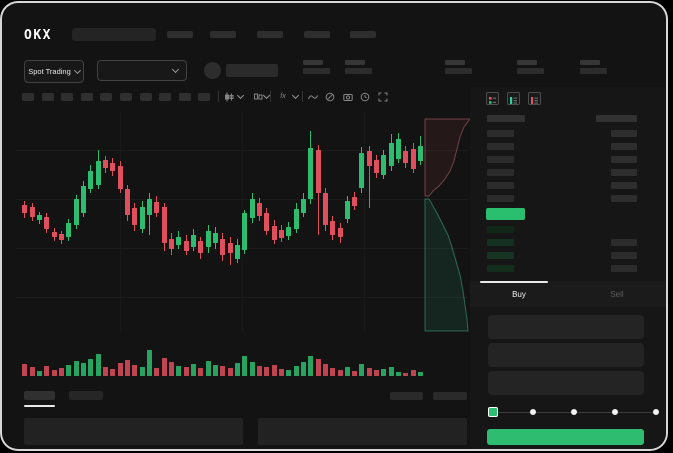  Describe the element at coordinates (534, 98) in the screenshot. I see `book-asks-icon` at that location.